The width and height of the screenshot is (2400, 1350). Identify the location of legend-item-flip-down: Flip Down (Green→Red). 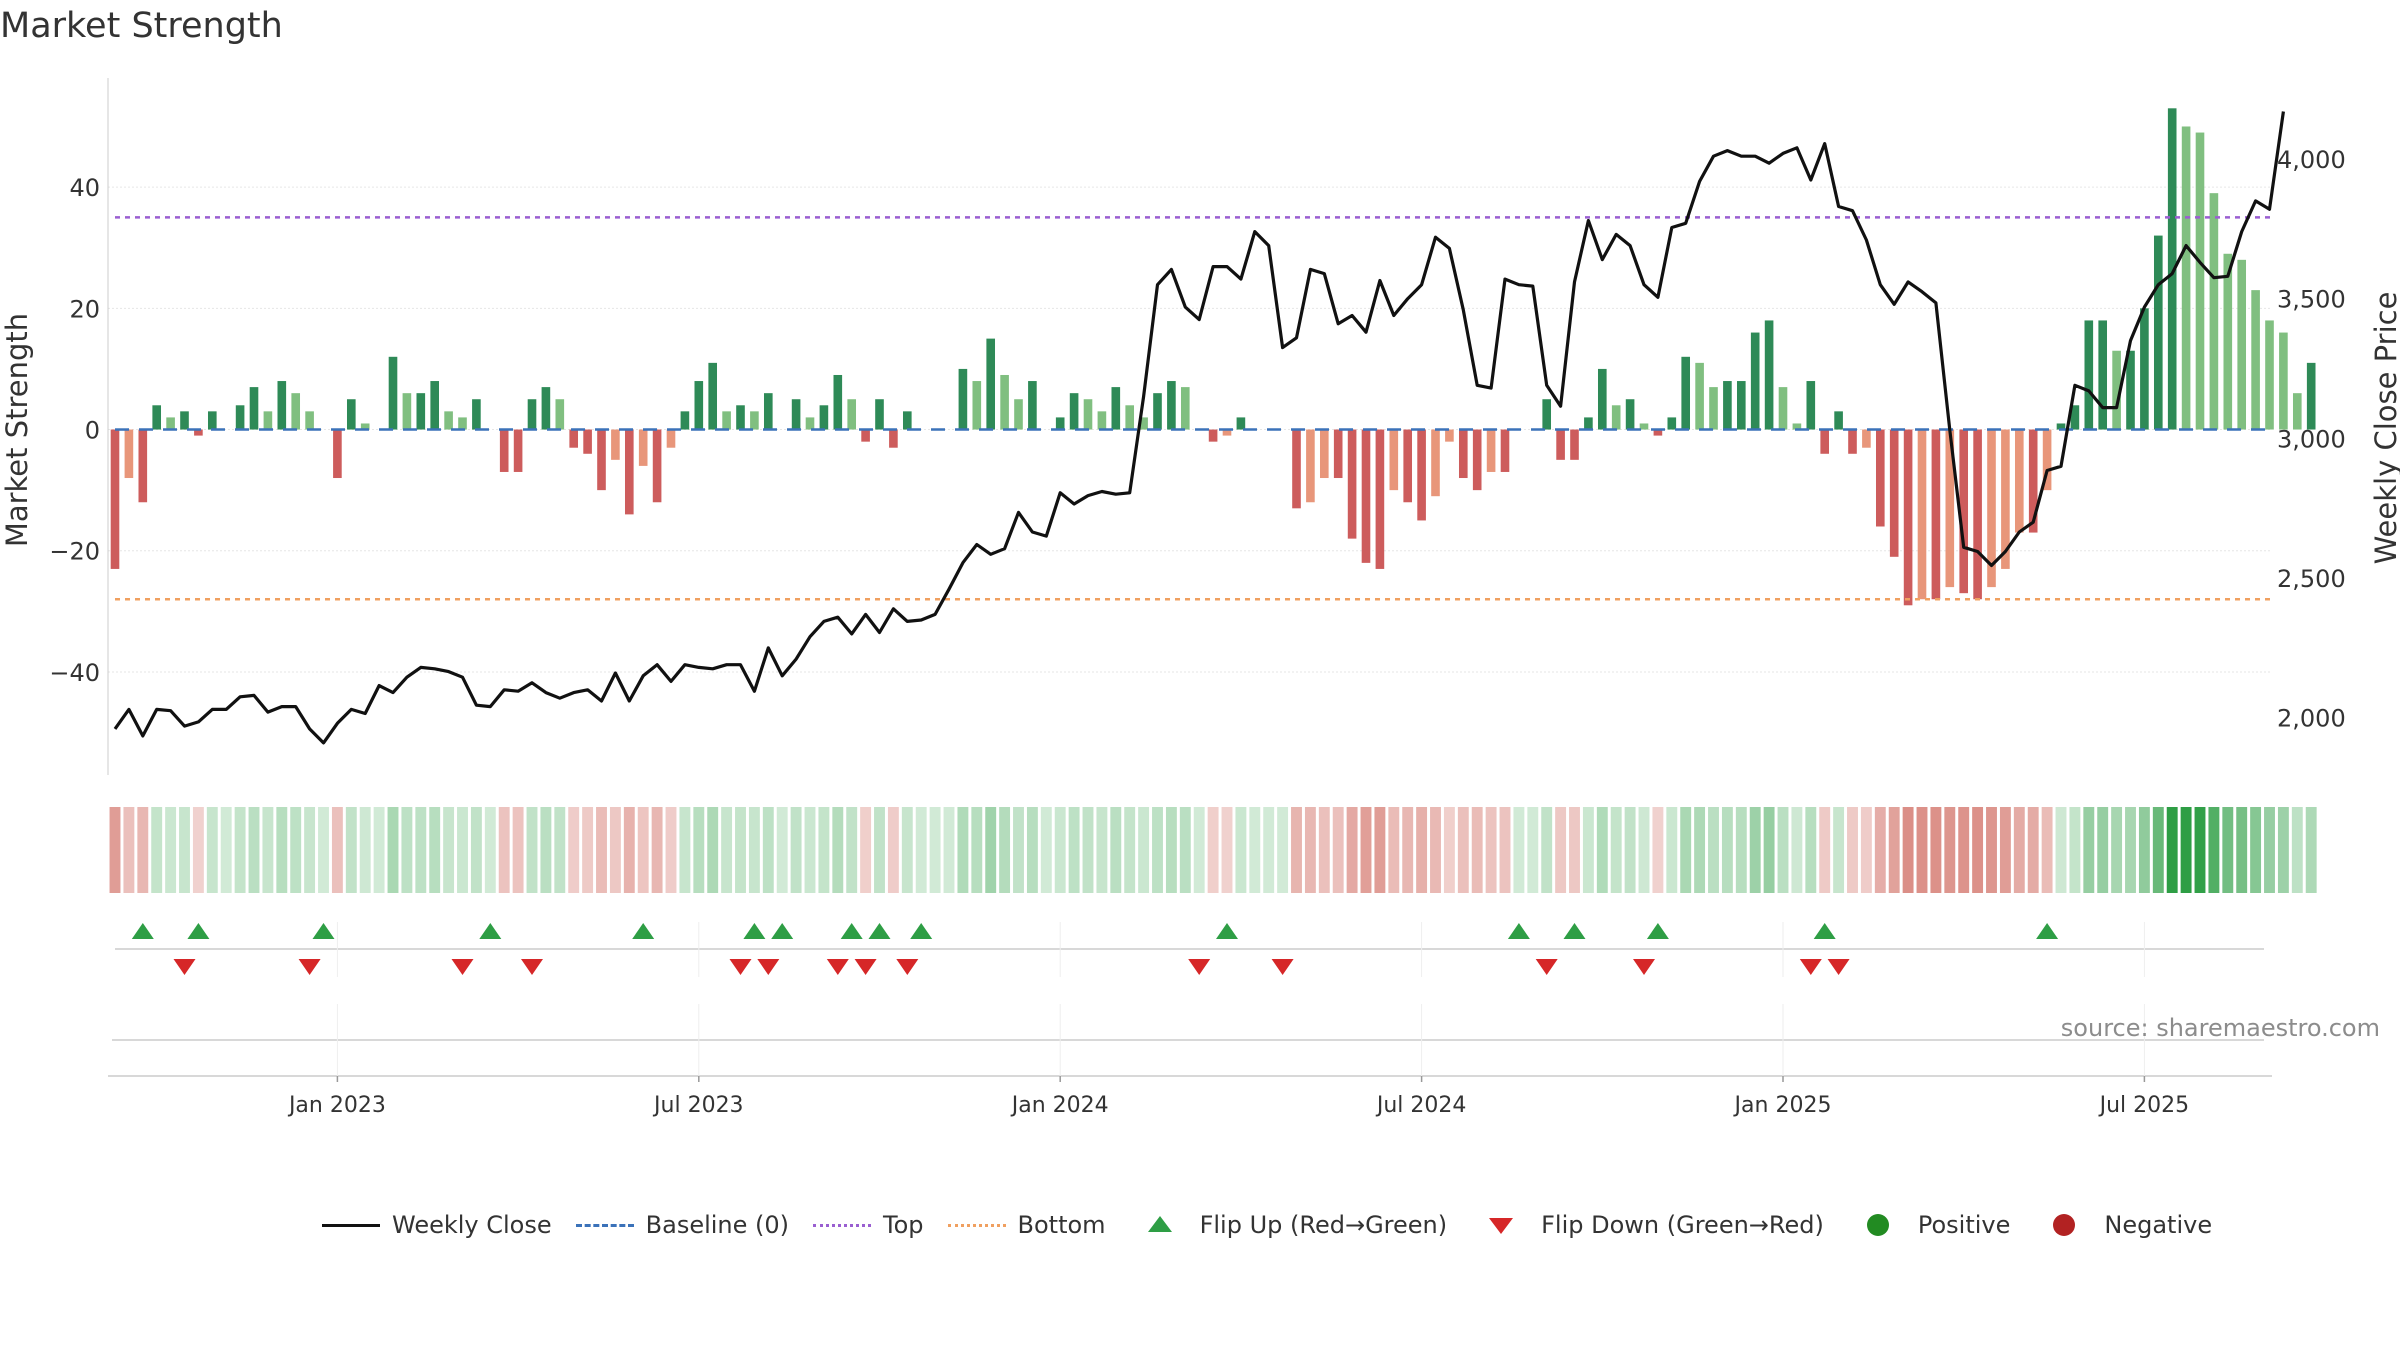
(1646, 1225).